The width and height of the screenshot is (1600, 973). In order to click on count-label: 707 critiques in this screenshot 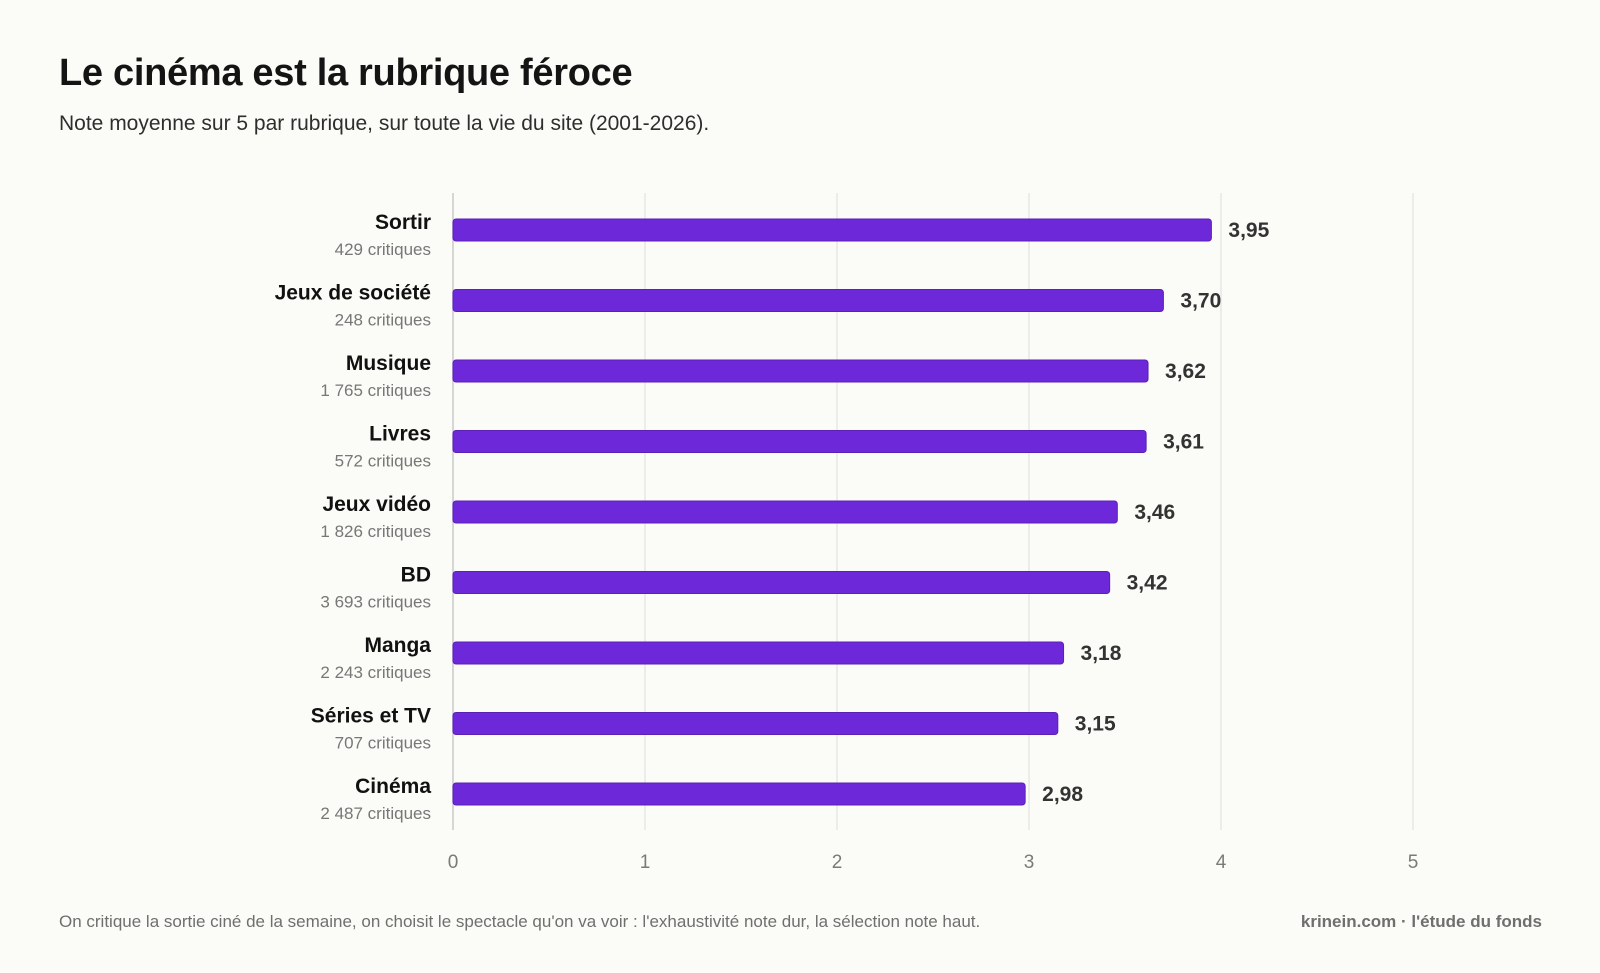, I will do `click(383, 743)`.